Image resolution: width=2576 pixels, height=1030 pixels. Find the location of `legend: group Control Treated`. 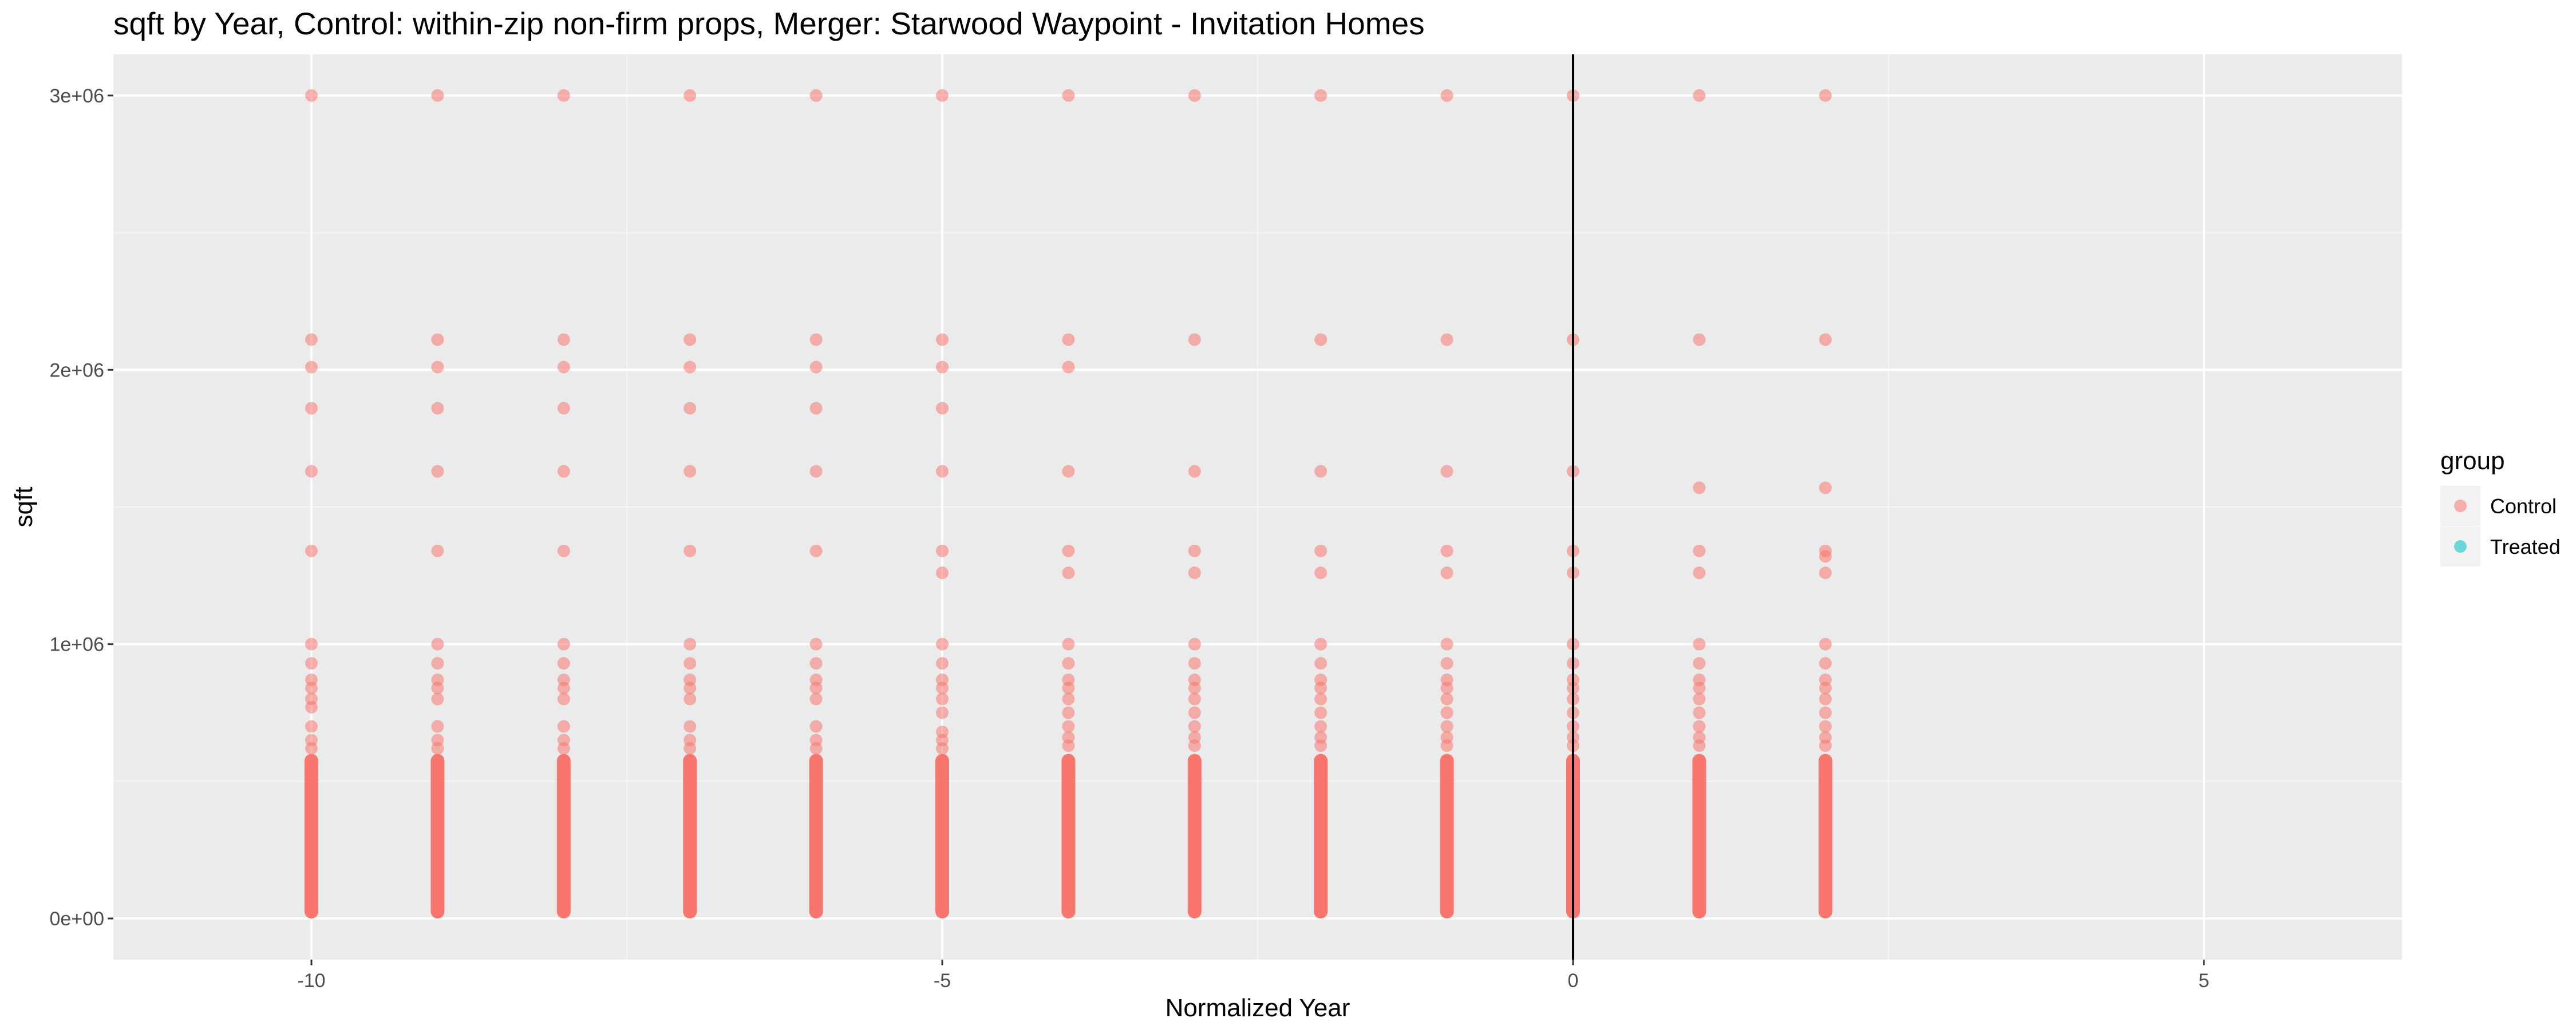

legend: group Control Treated is located at coordinates (2500, 506).